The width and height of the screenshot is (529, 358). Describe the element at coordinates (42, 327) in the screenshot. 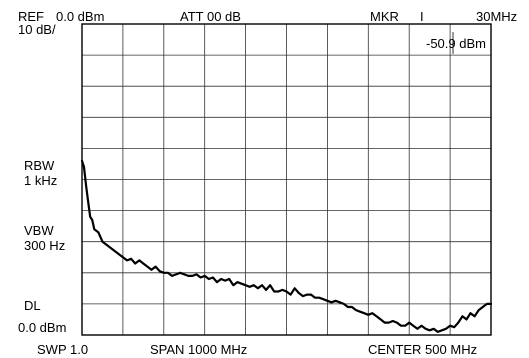

I see `display-line-value: 0.0 dBm` at that location.